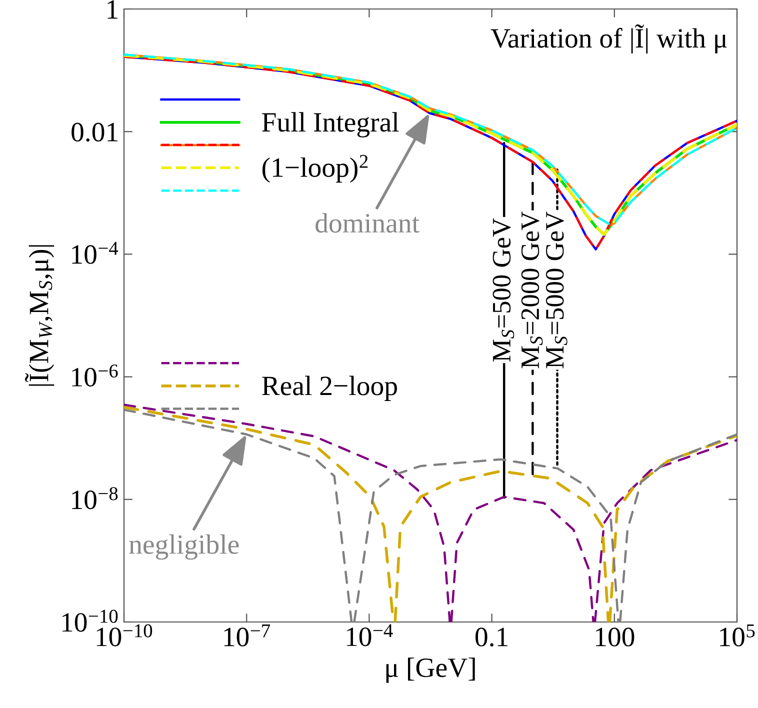 The image size is (758, 708). I want to click on legend-label: Full Integral, so click(330, 125).